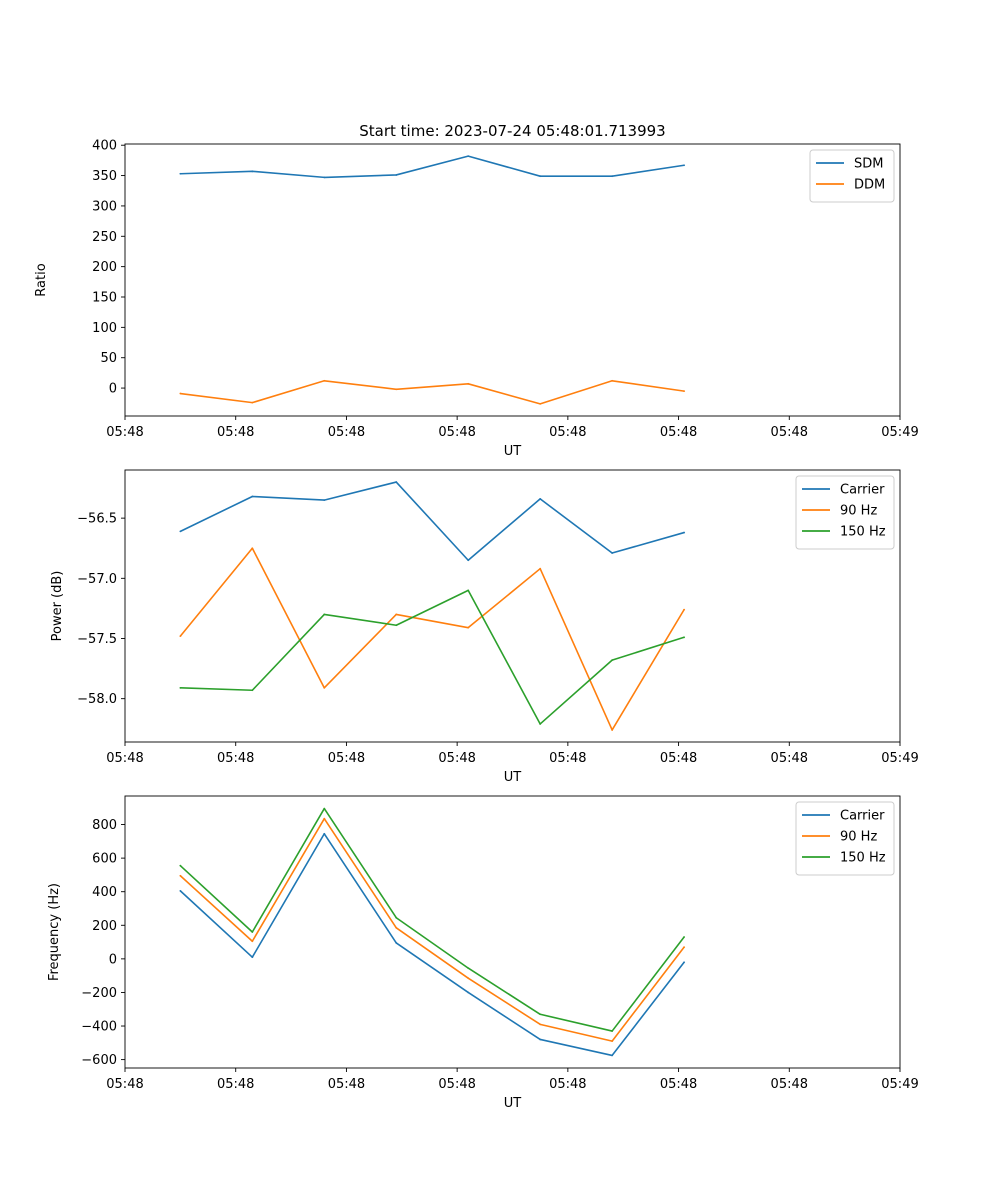 The width and height of the screenshot is (1000, 1200). I want to click on series-line-ddm, so click(432, 392).